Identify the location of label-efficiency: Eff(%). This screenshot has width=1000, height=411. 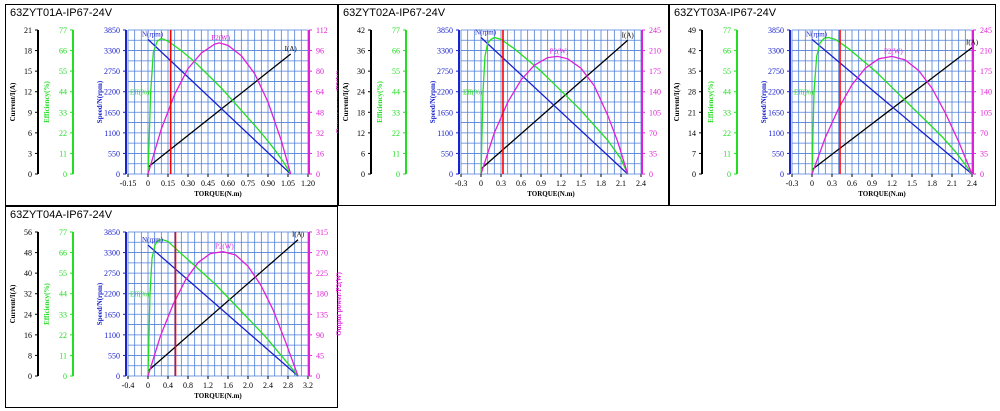
(804, 93).